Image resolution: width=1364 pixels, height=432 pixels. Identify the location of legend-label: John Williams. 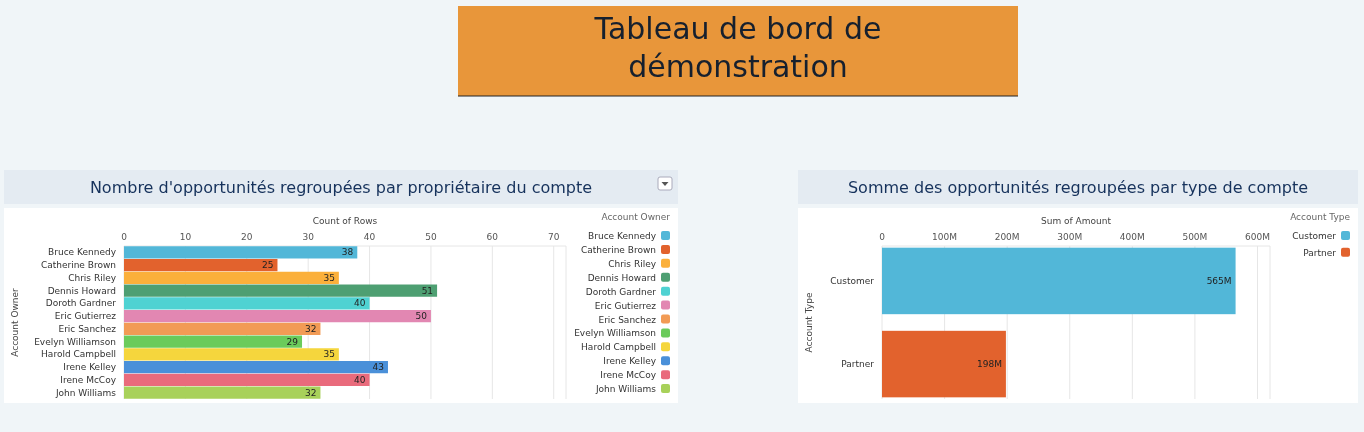
(625, 389).